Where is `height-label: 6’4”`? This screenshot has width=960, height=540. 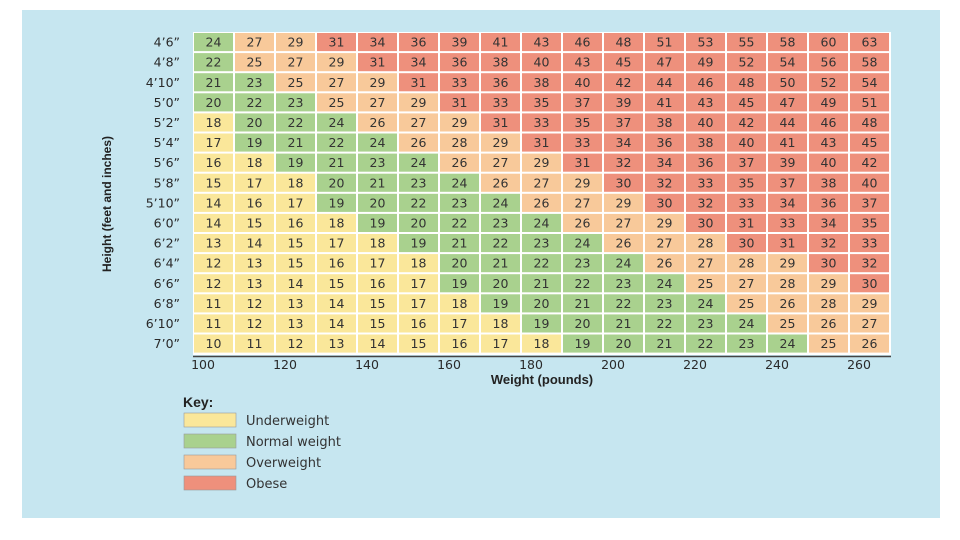
height-label: 6’4” is located at coordinates (167, 263).